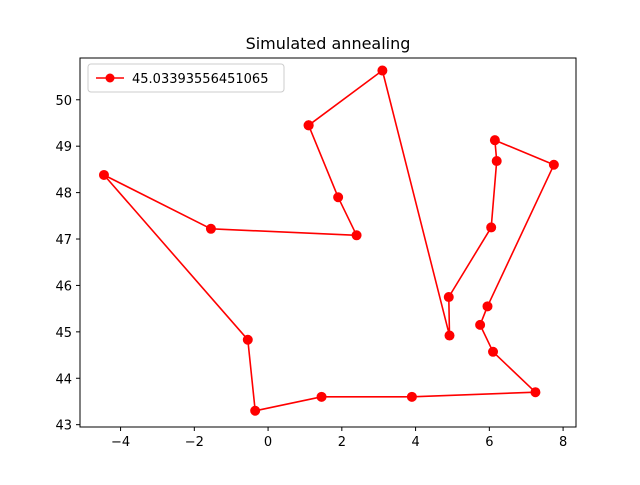 This screenshot has height=485, width=640. I want to click on legend: 45.03393556451065, so click(186, 78).